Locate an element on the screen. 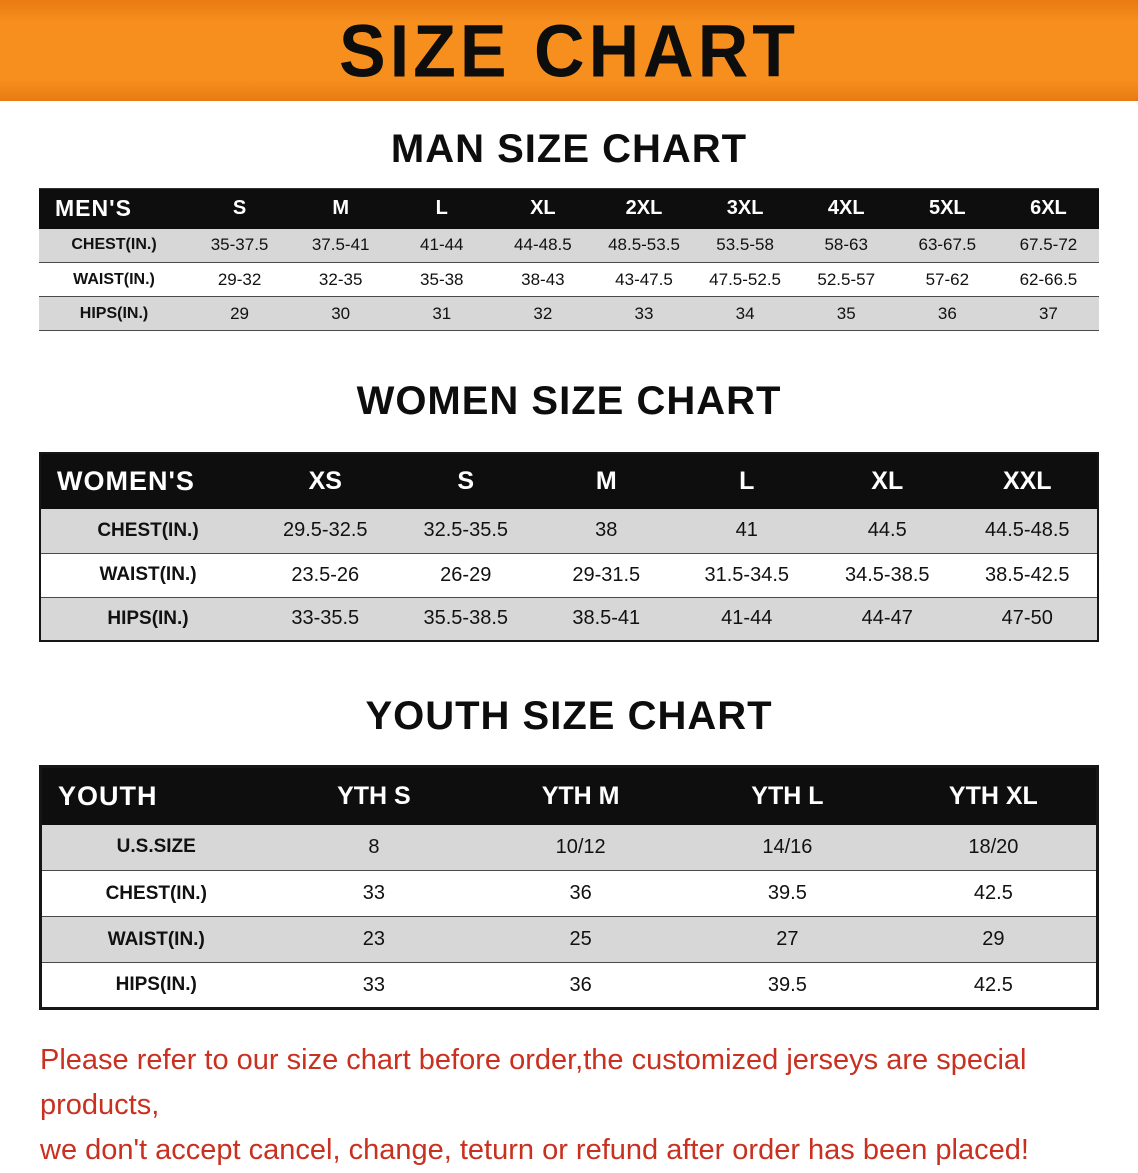  table-title-cell: WOMEN'S is located at coordinates (147, 481).